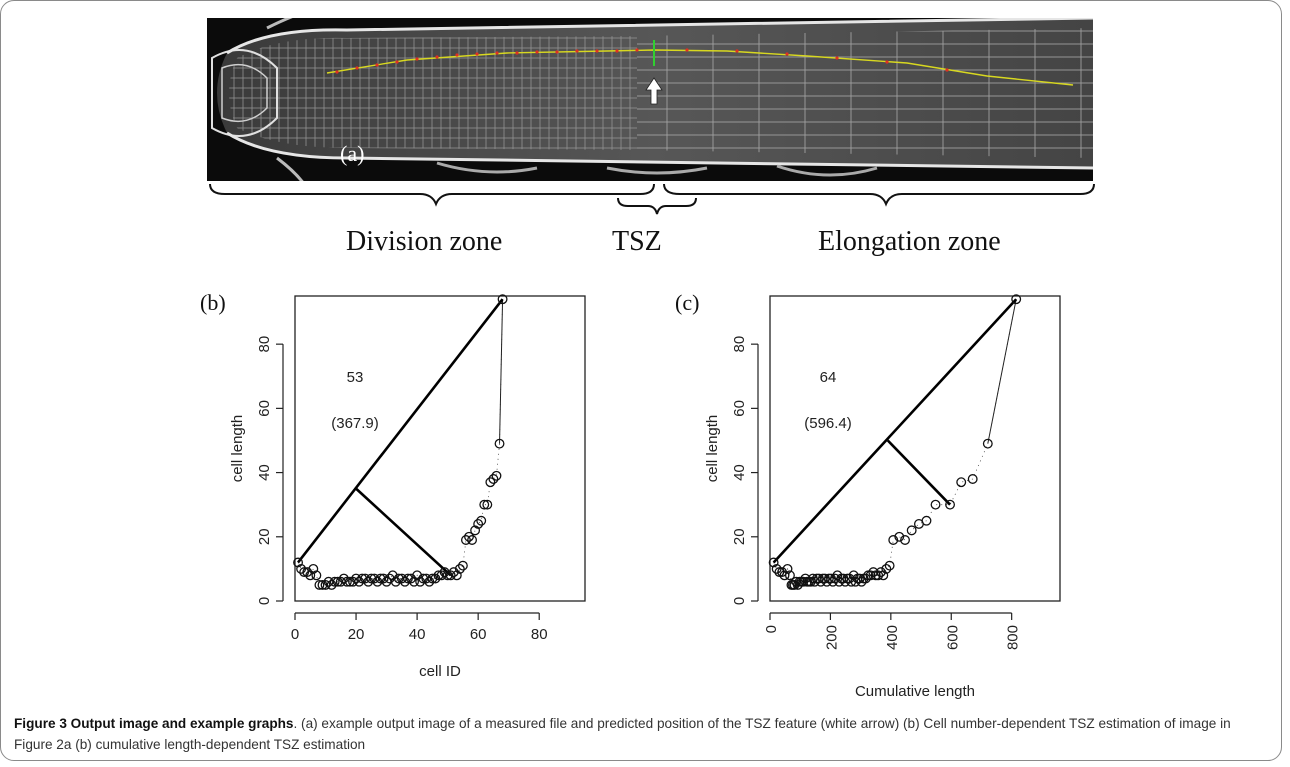 The height and width of the screenshot is (767, 1290). What do you see at coordinates (539, 634) in the screenshot?
I see `x-tick-label: 80` at bounding box center [539, 634].